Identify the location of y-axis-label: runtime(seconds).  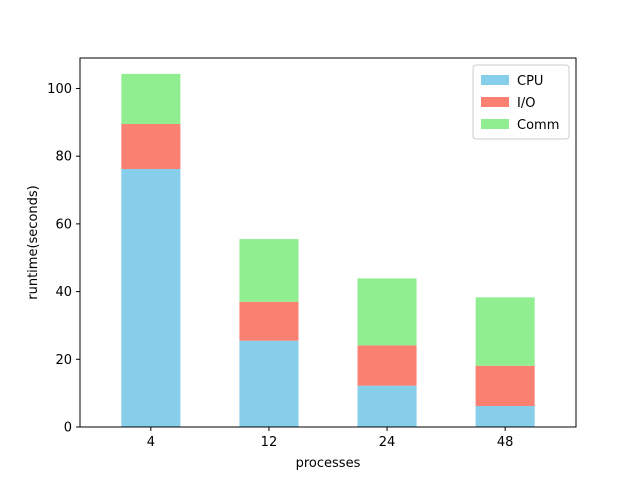
(33, 242).